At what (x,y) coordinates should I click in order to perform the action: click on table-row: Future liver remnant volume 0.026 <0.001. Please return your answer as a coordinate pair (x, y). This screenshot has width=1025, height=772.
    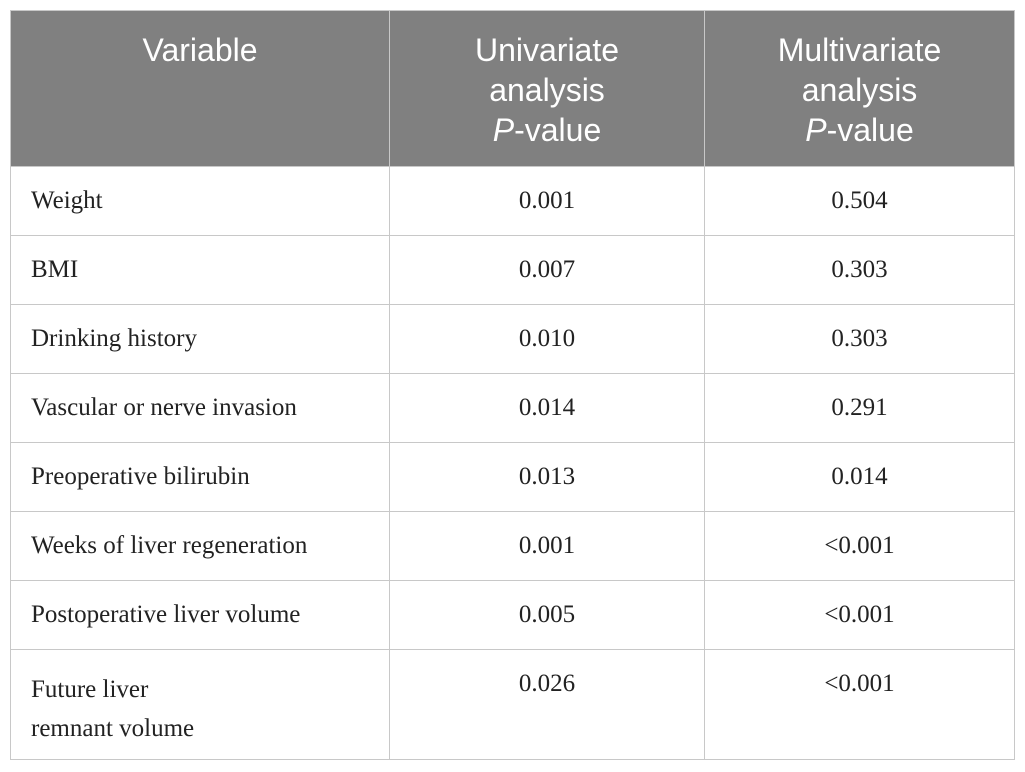
    Looking at the image, I should click on (512, 704).